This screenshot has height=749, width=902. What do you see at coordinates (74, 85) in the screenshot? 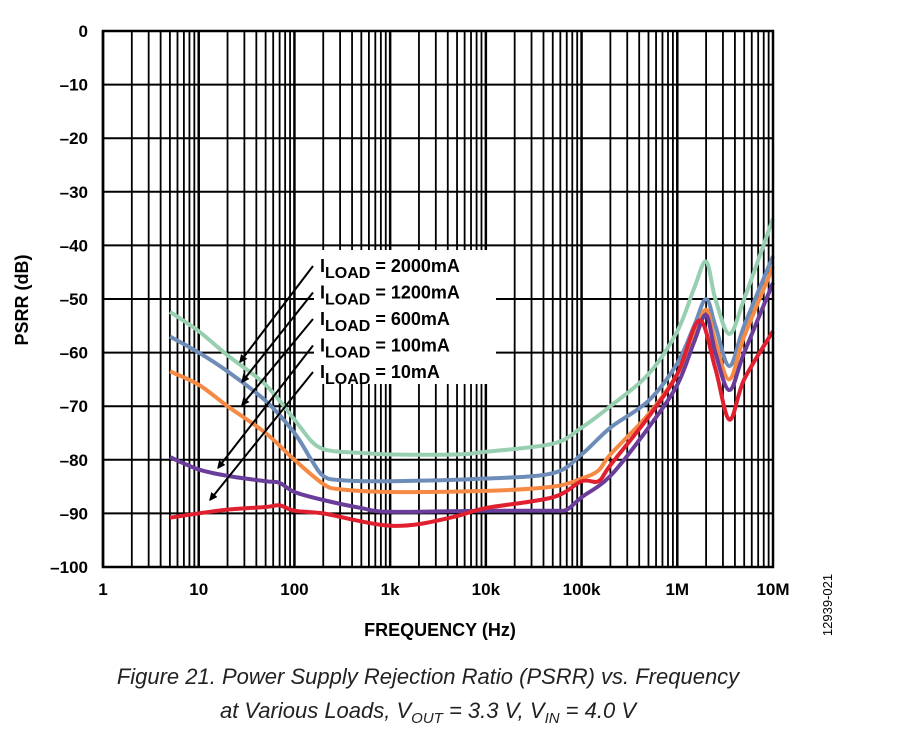
I see `y-tick-label: –10` at bounding box center [74, 85].